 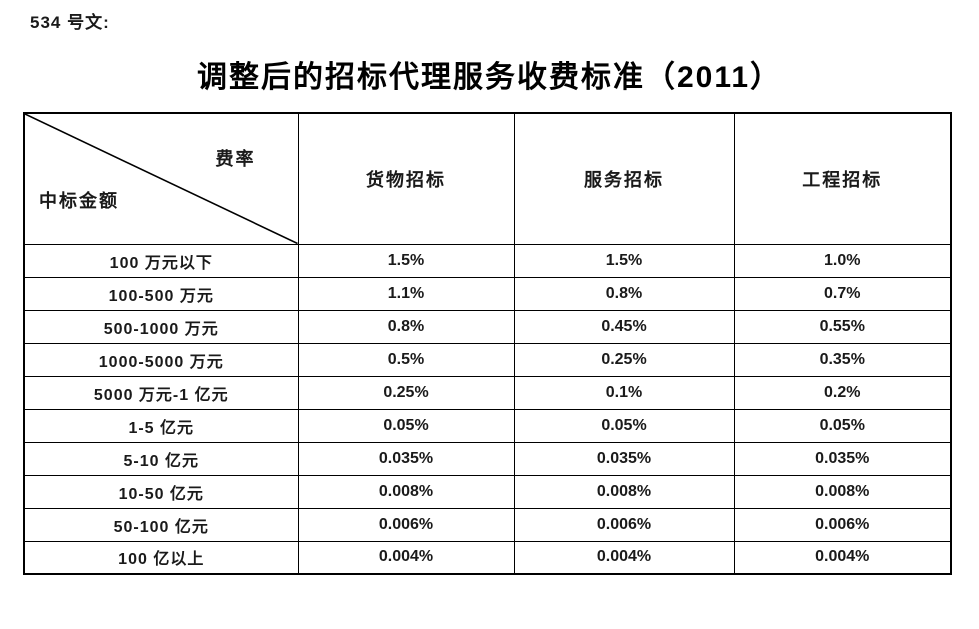 What do you see at coordinates (161, 293) in the screenshot?
I see `row-label-amount-range: 100-500 万元` at bounding box center [161, 293].